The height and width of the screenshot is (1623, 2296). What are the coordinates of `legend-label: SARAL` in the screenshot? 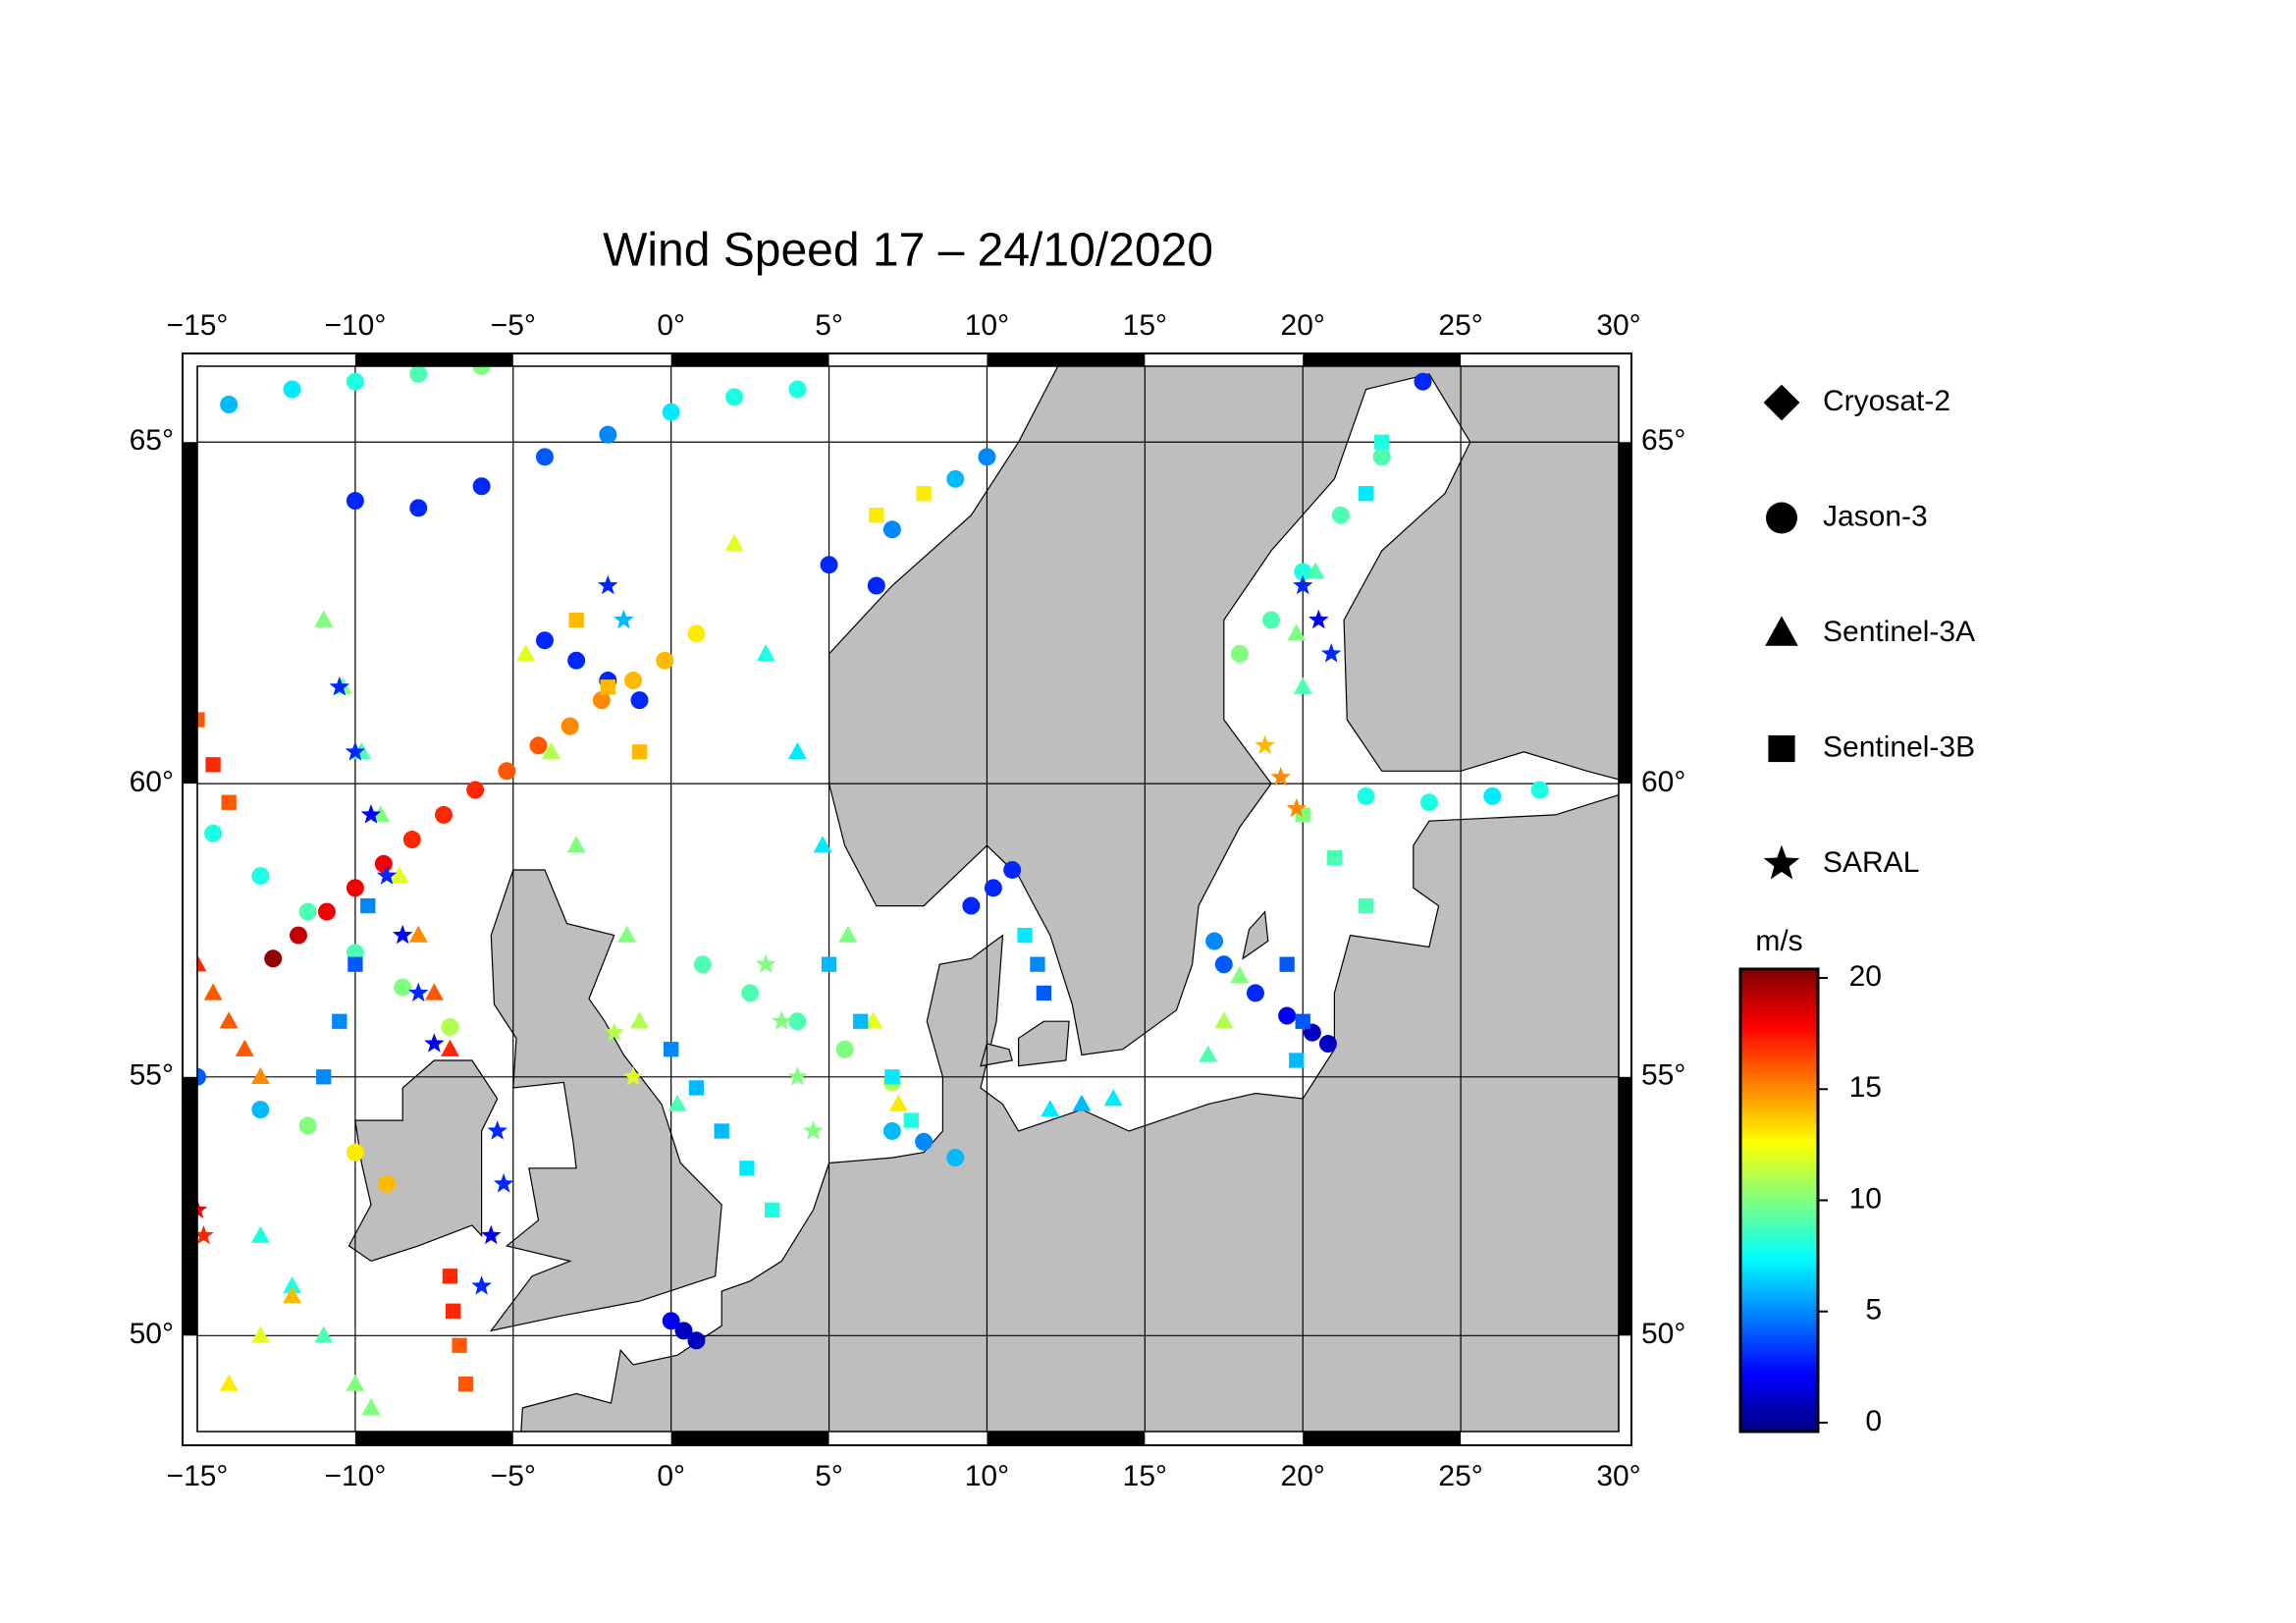 It's located at (1871, 862).